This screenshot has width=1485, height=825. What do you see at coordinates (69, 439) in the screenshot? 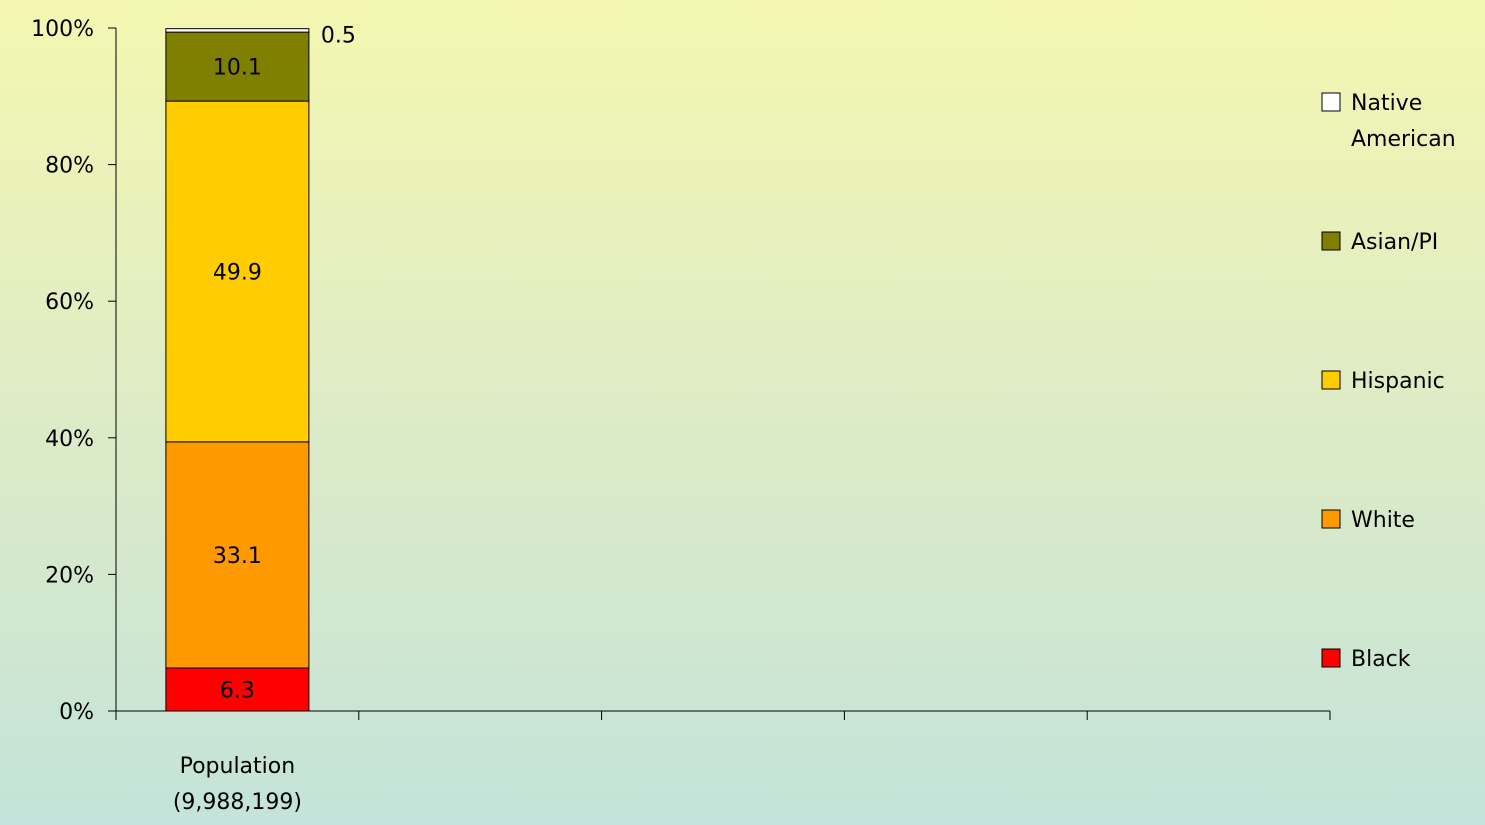
I see `y-tick-label: 40%` at bounding box center [69, 439].